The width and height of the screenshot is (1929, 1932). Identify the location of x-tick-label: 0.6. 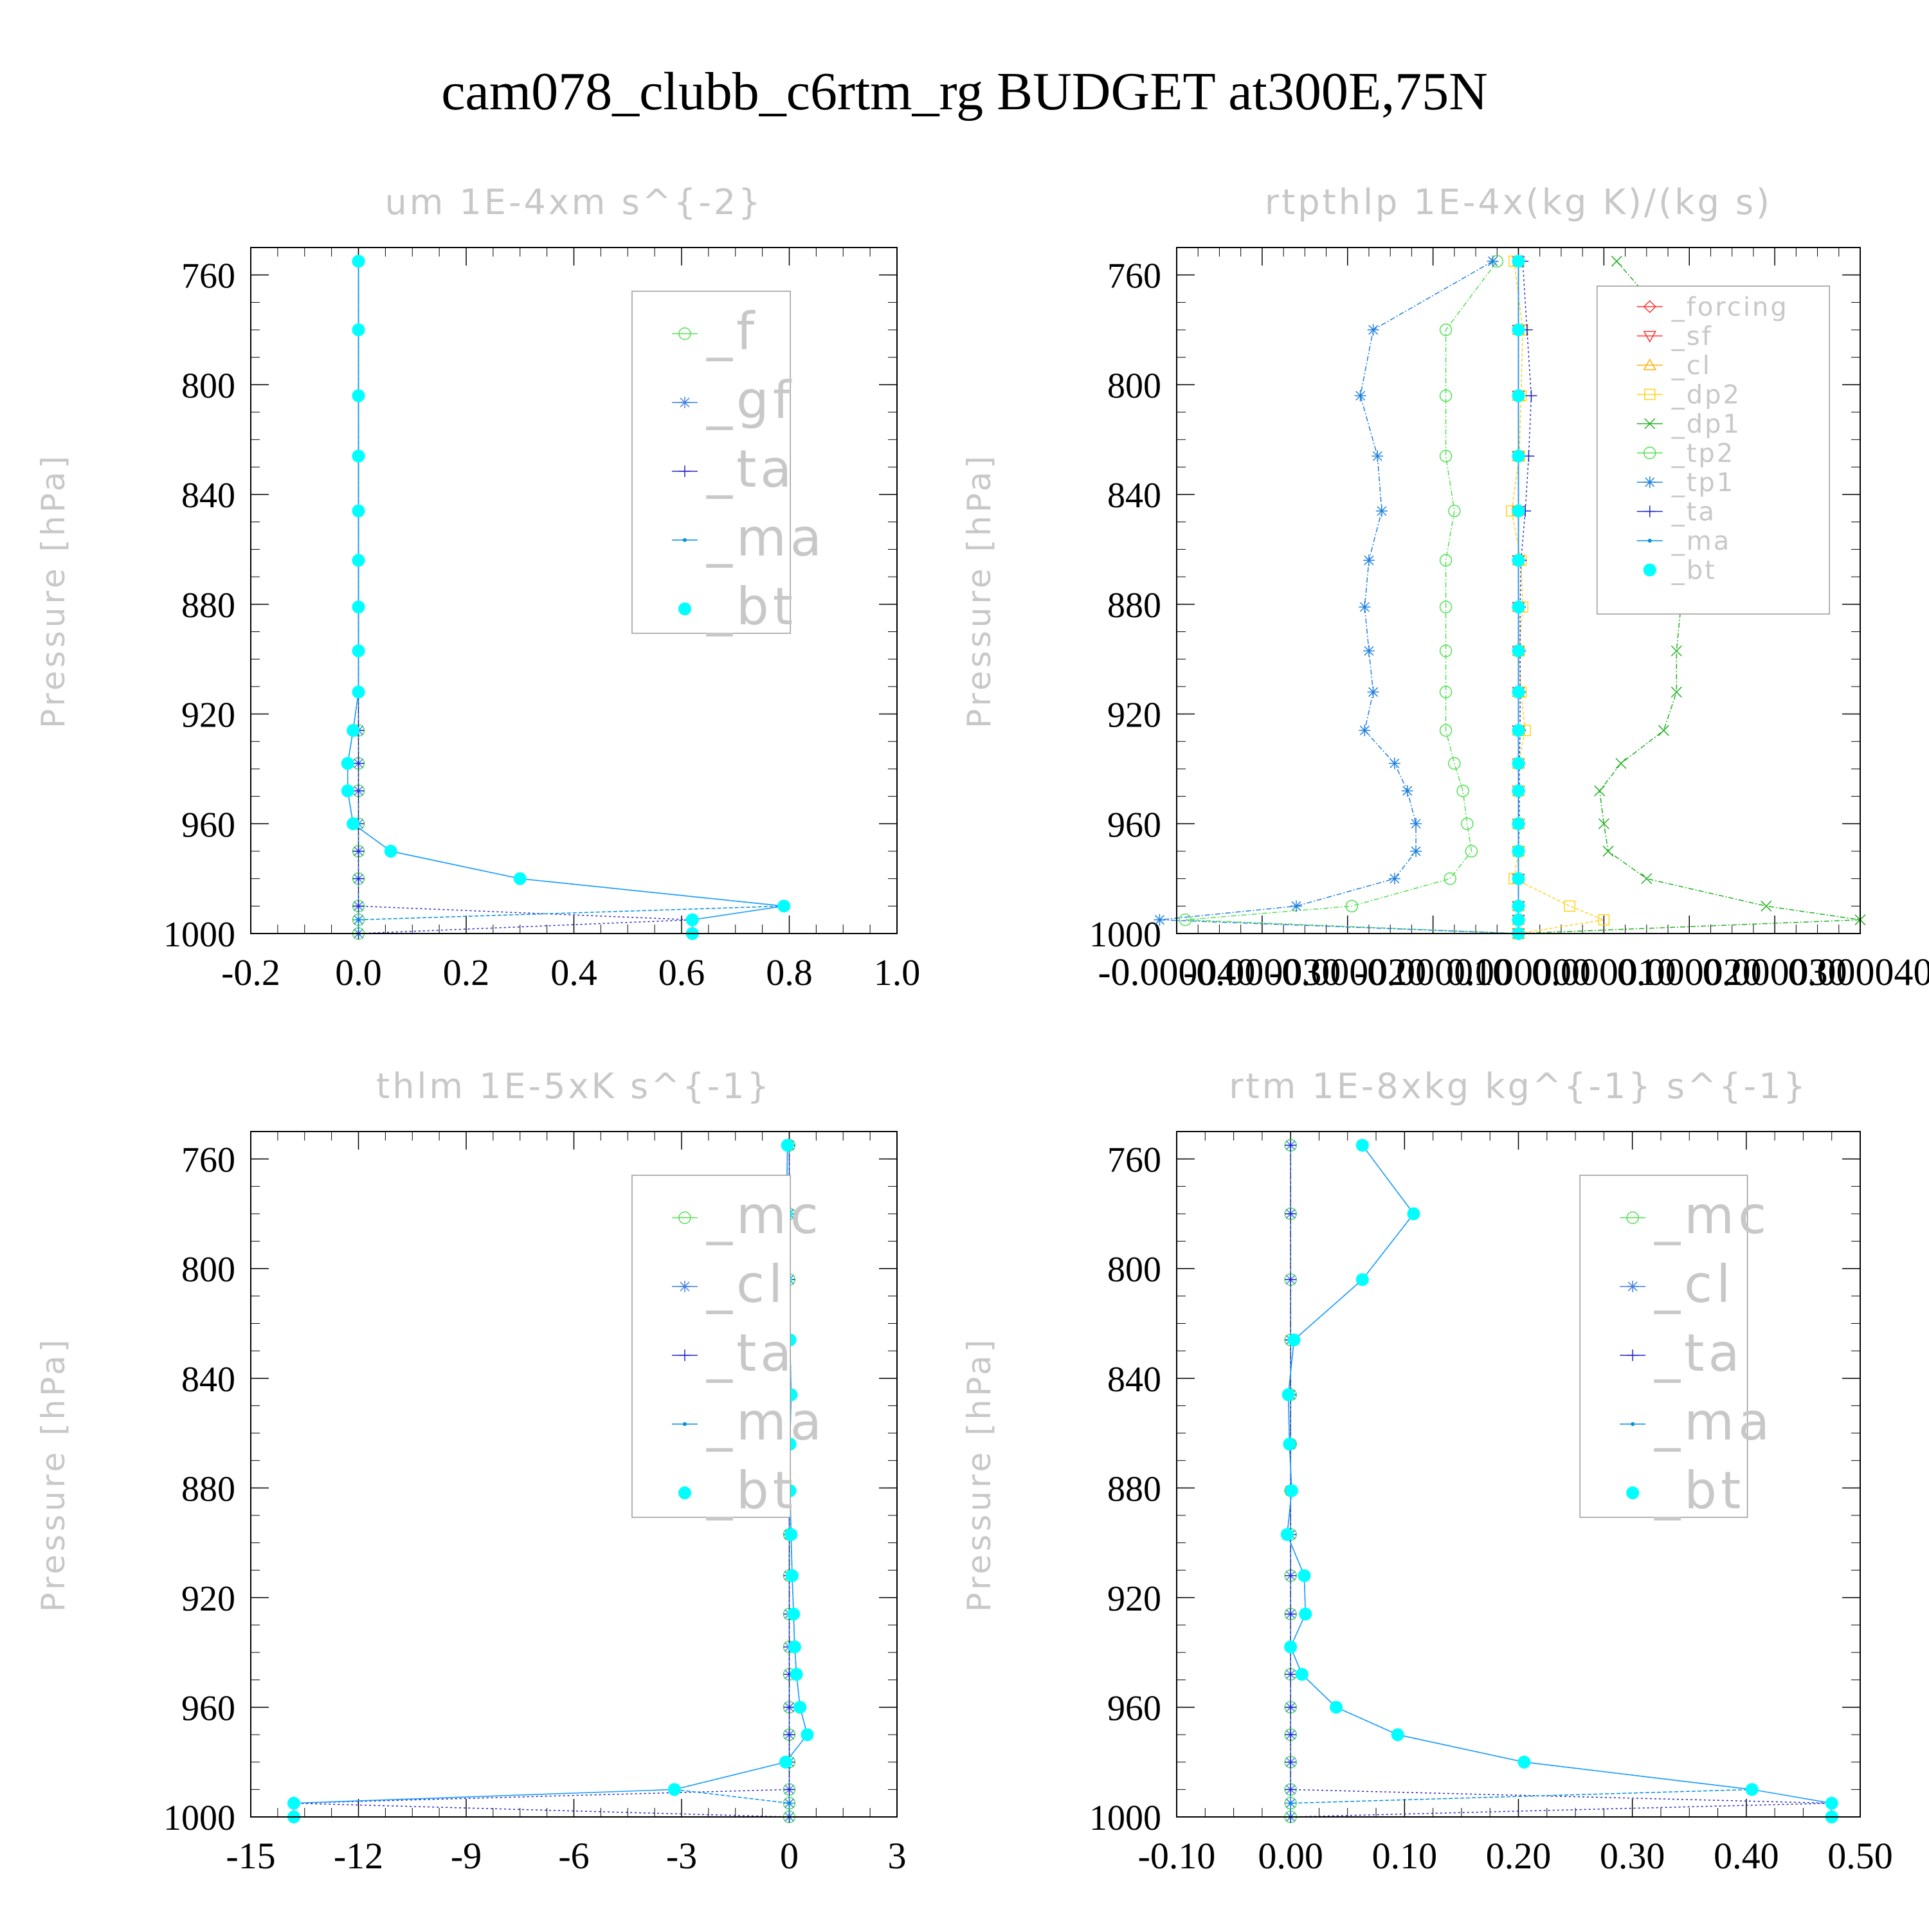
(681, 972).